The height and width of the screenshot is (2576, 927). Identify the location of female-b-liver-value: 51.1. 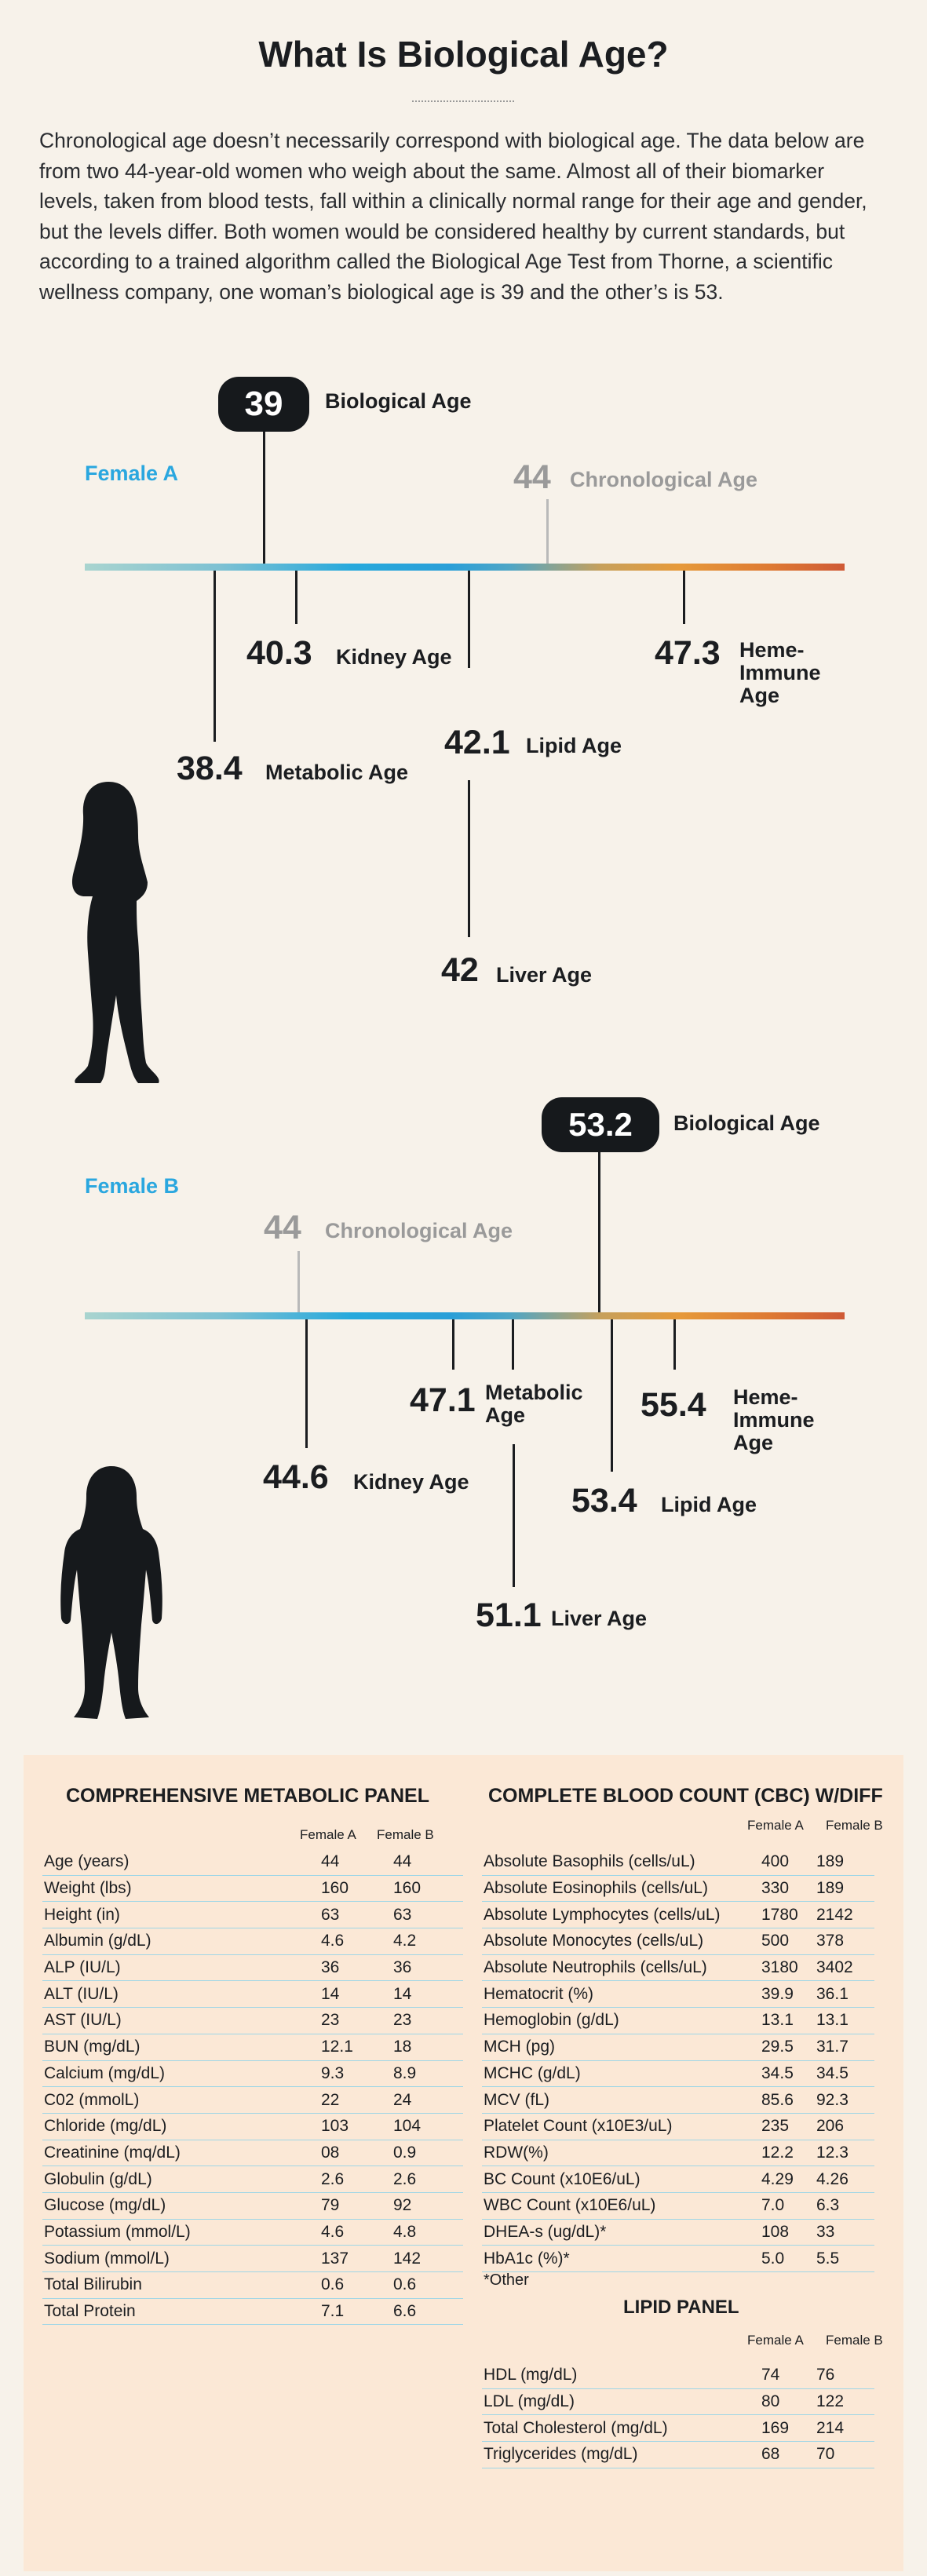
(509, 1615).